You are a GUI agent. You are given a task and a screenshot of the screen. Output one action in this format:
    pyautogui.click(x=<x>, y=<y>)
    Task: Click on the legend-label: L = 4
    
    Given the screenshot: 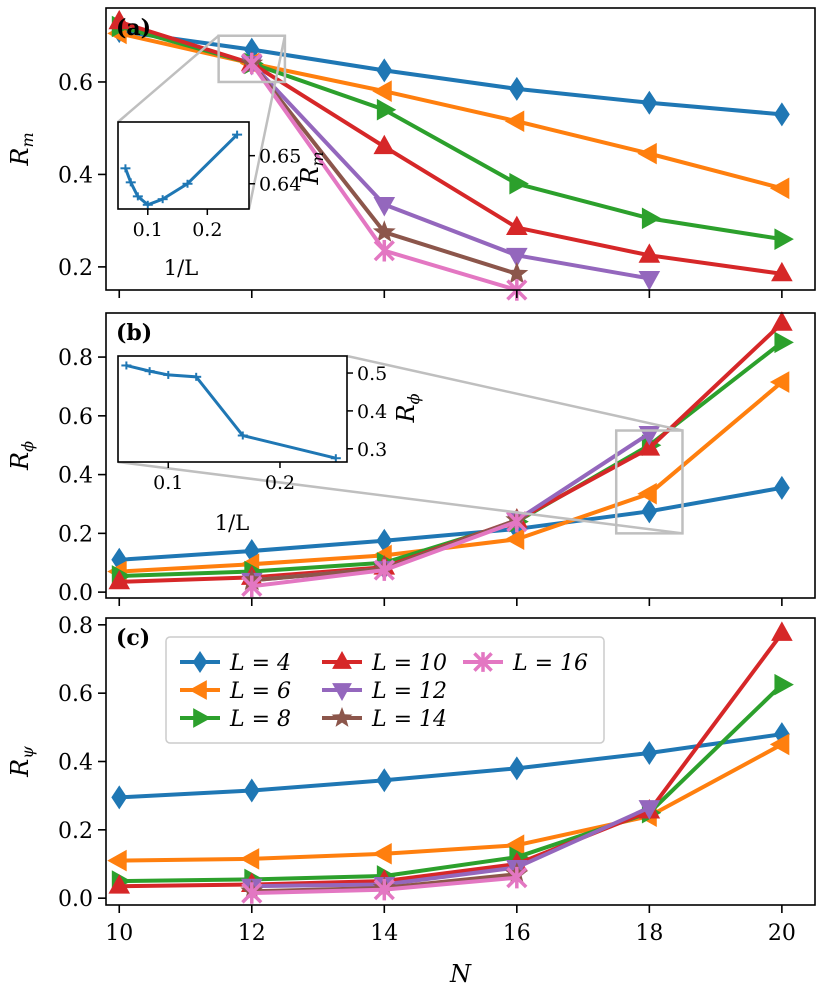 What is the action you would take?
    pyautogui.click(x=260, y=663)
    